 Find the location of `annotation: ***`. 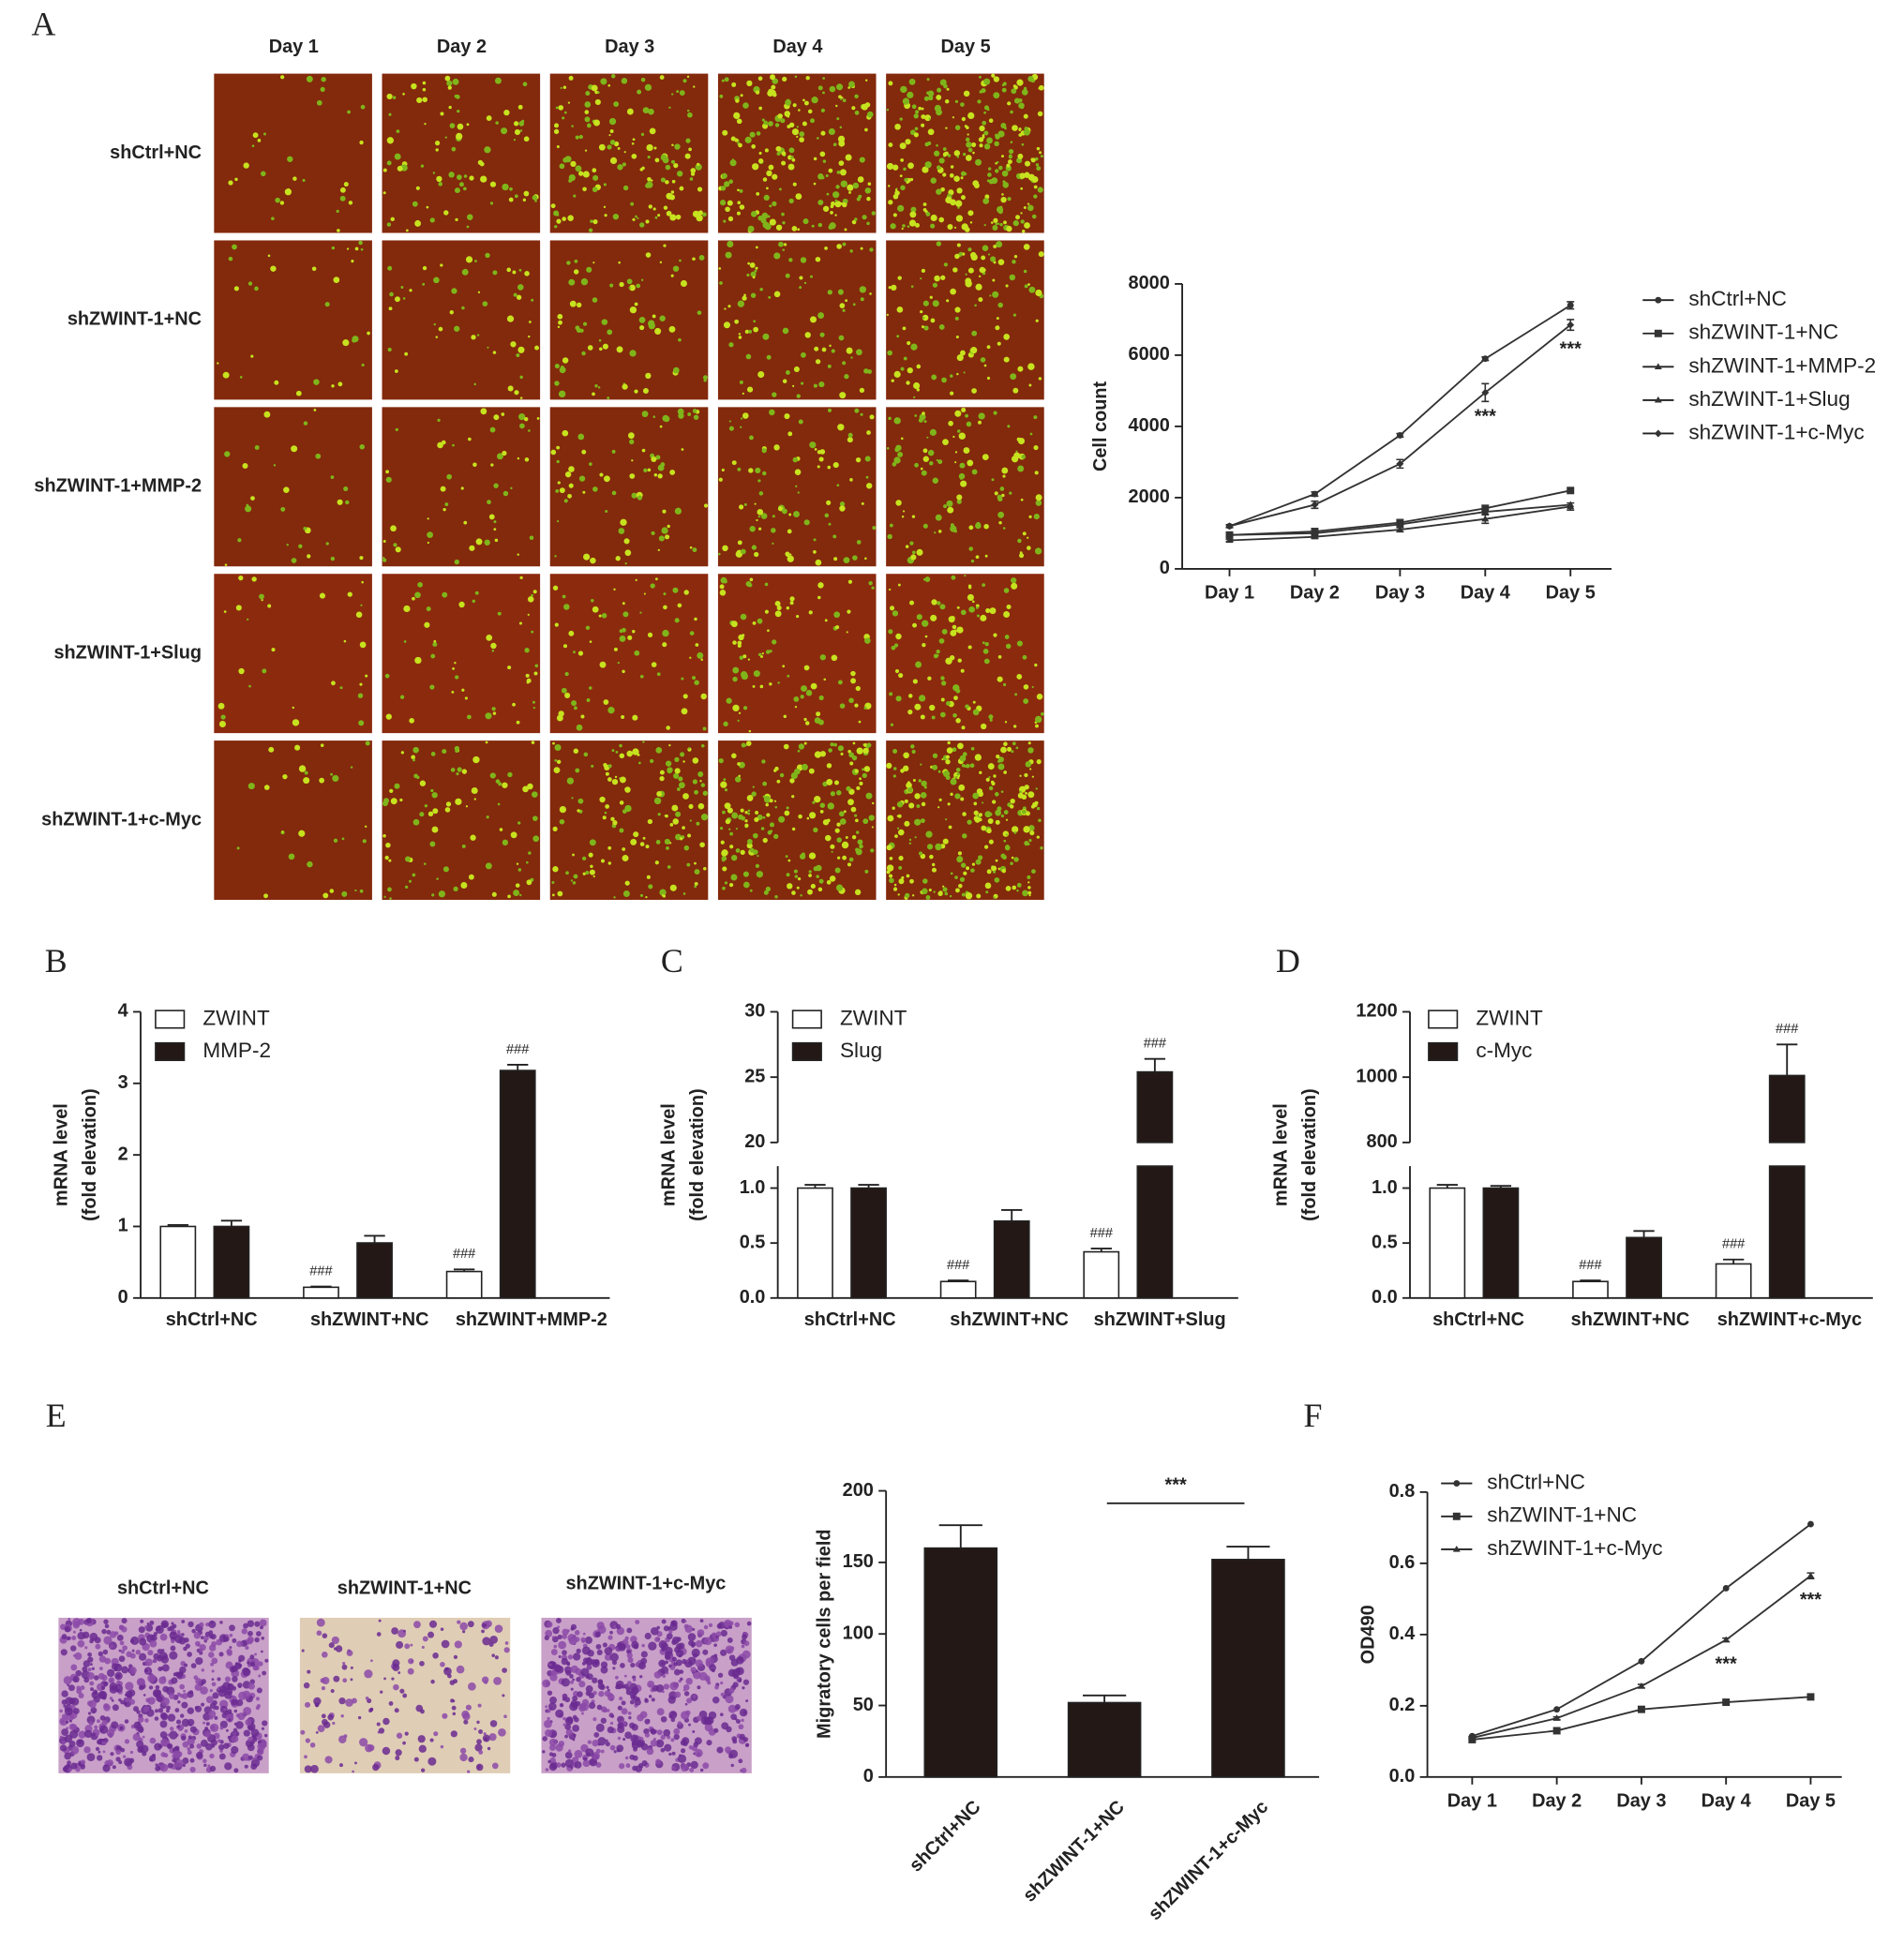

annotation: *** is located at coordinates (1485, 417).